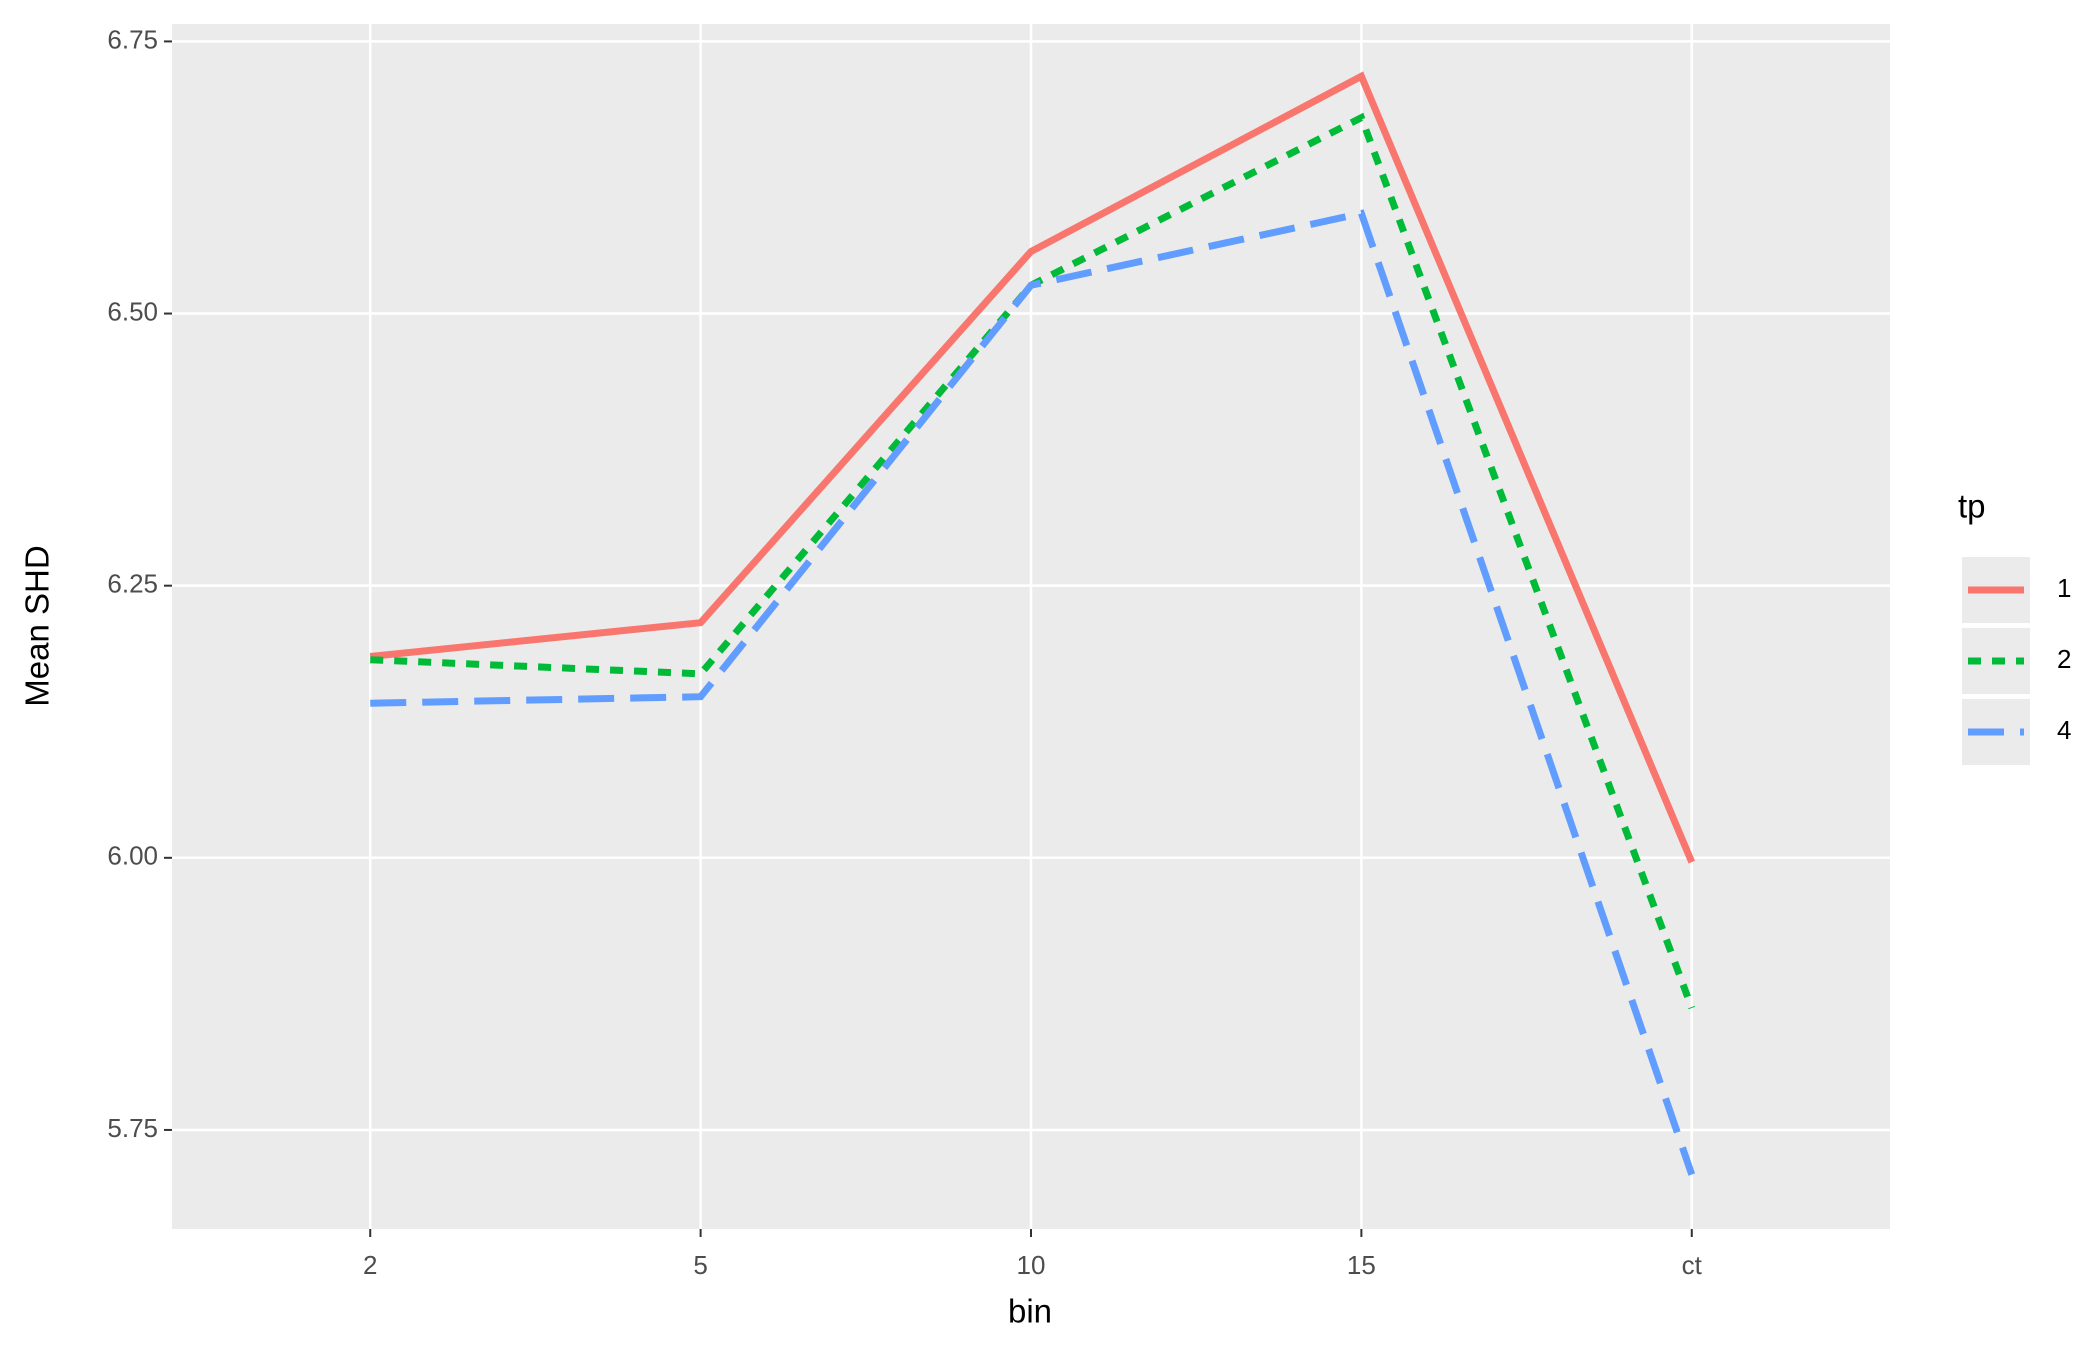  I want to click on y-tick-label: 6.50, so click(132, 311).